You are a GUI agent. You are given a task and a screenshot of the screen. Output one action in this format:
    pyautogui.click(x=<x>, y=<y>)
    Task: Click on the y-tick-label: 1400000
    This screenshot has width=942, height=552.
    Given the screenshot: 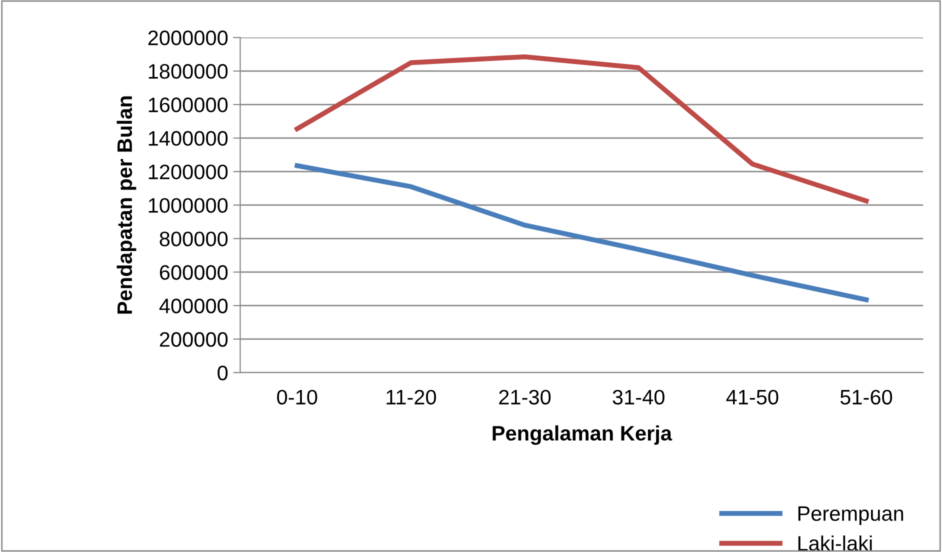 What is the action you would take?
    pyautogui.click(x=188, y=138)
    